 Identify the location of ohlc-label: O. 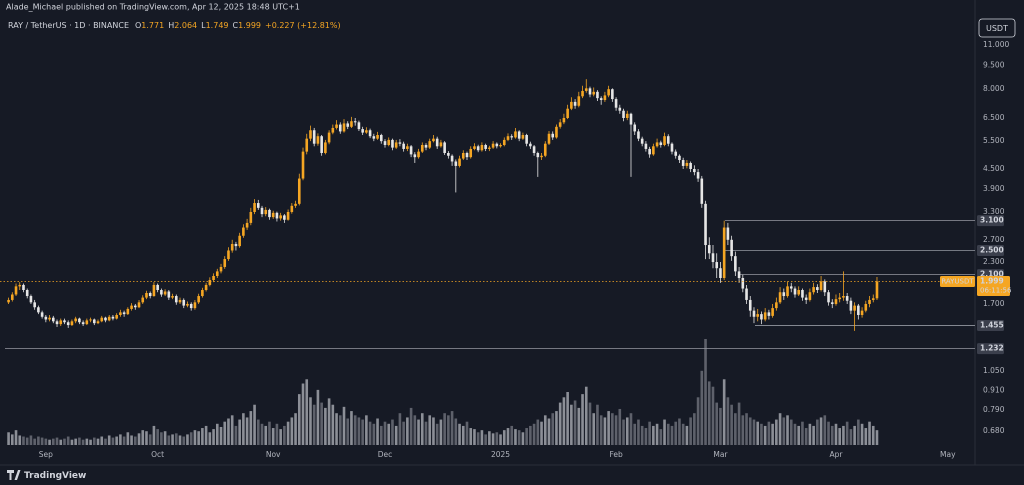
(138, 25).